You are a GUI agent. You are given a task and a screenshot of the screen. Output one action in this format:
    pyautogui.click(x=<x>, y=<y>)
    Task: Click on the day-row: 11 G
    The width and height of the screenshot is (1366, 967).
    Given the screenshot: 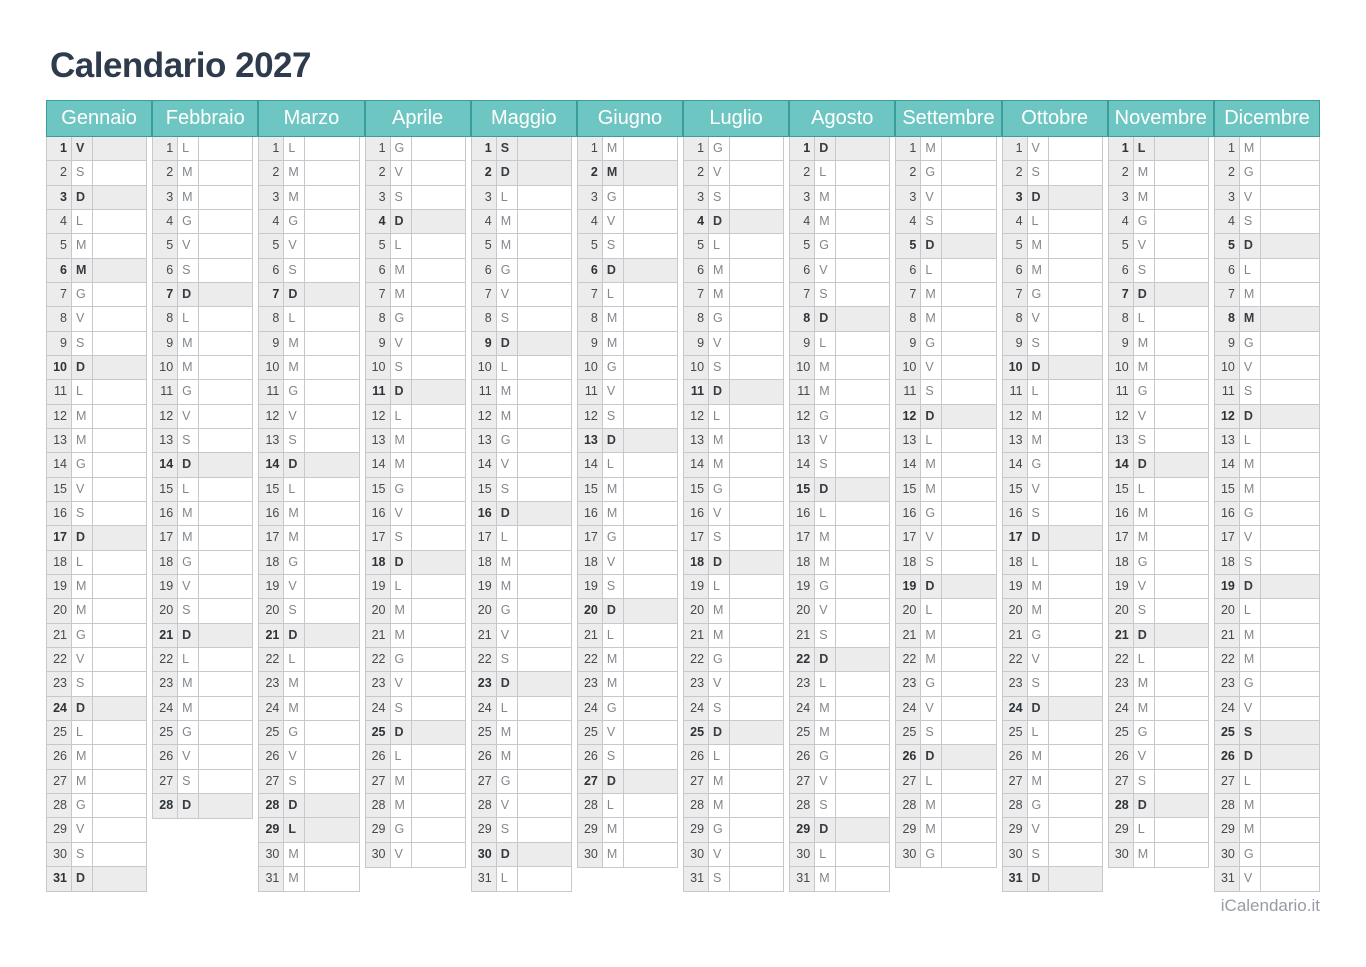 What is the action you would take?
    pyautogui.click(x=309, y=392)
    